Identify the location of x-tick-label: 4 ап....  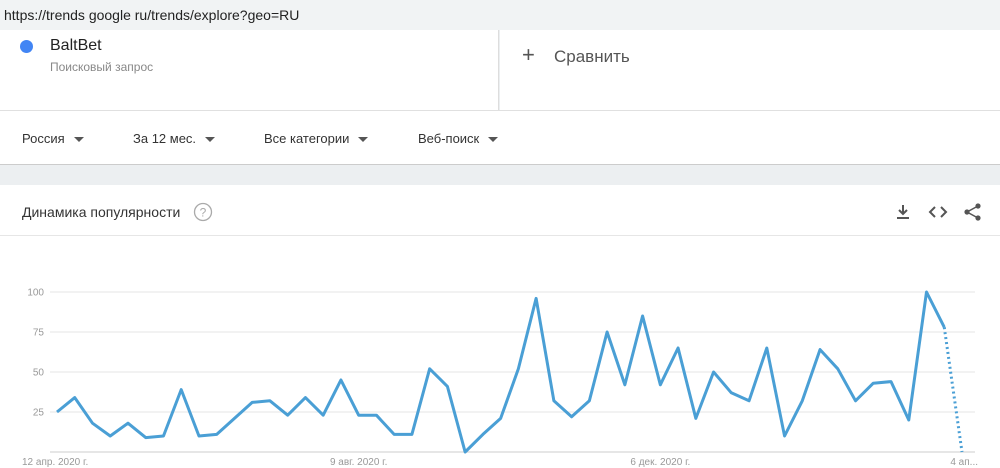
(964, 462).